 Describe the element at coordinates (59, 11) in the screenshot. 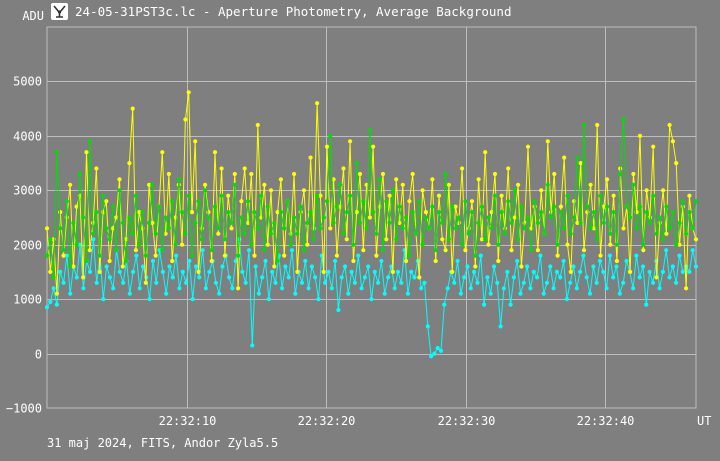

I see `telescope-app-icon` at that location.